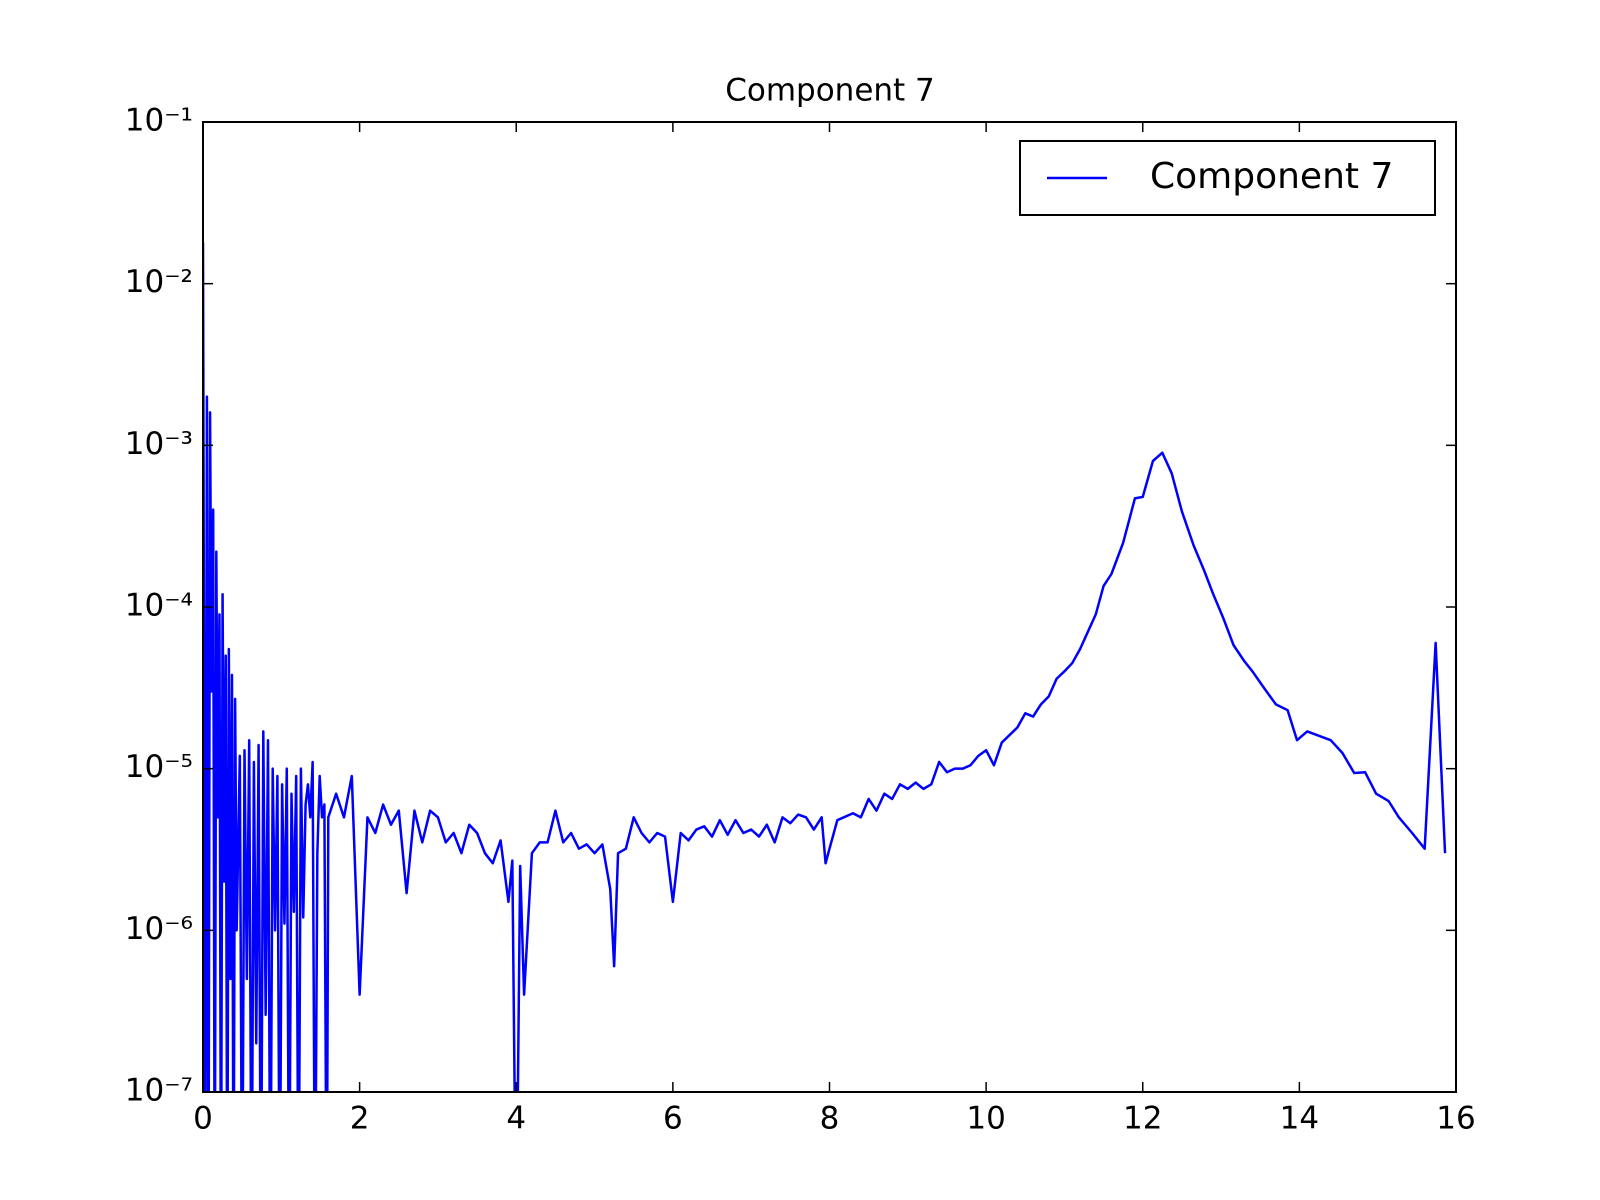  I want to click on legend-label: Component 7, so click(1271, 176).